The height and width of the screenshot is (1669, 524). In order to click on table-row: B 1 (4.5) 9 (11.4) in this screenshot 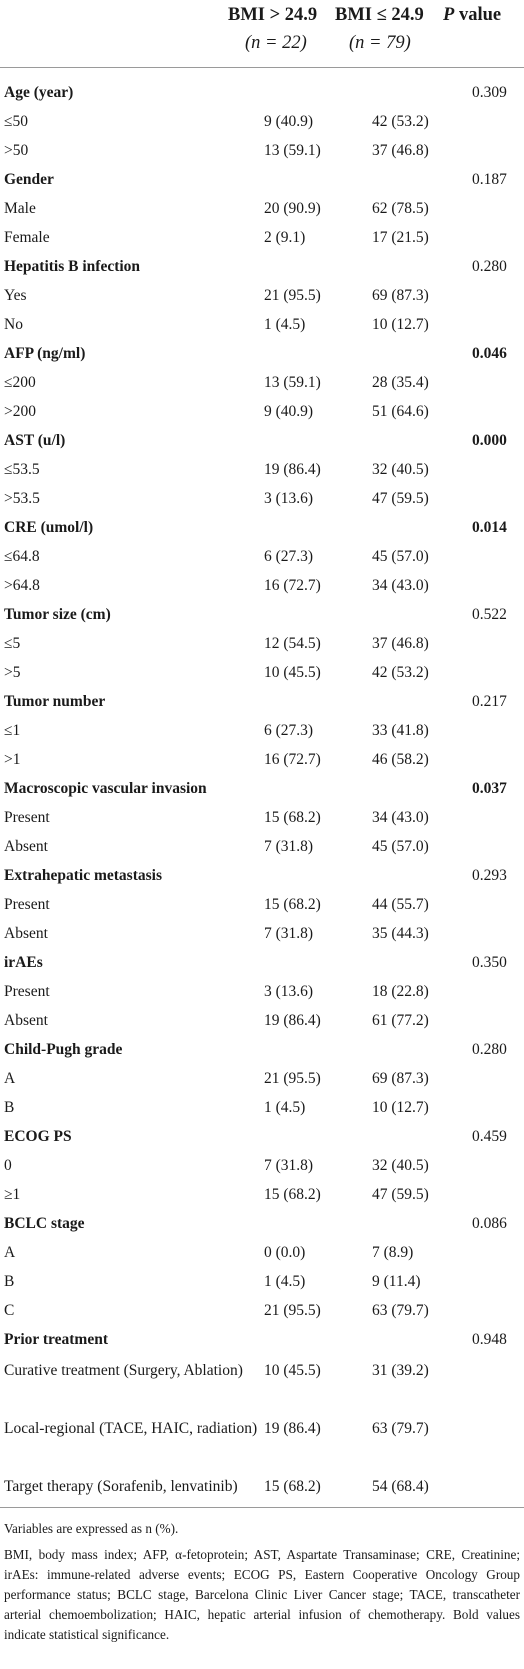, I will do `click(262, 1285)`.